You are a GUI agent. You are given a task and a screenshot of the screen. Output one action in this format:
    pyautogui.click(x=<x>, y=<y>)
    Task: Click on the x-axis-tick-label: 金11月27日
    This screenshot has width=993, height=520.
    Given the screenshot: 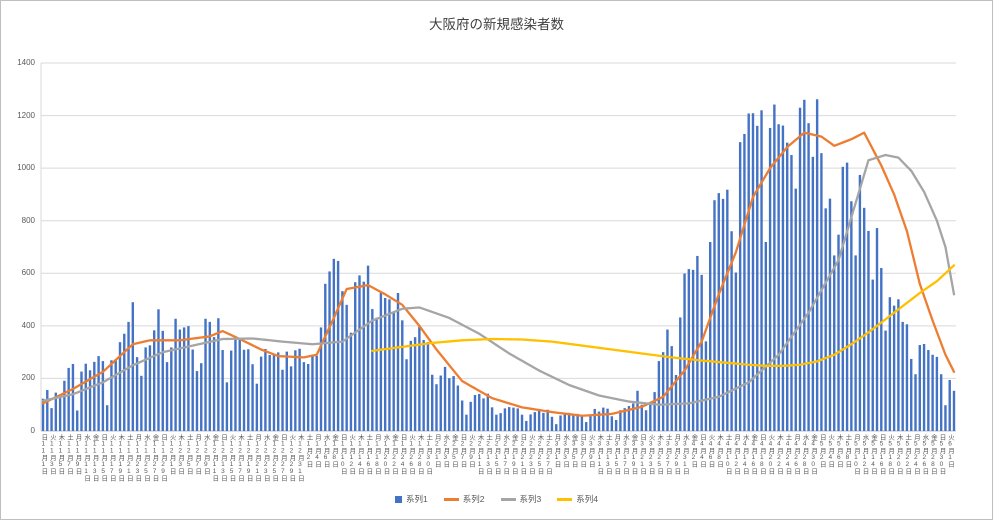 What is the action you would take?
    pyautogui.click(x=154, y=458)
    